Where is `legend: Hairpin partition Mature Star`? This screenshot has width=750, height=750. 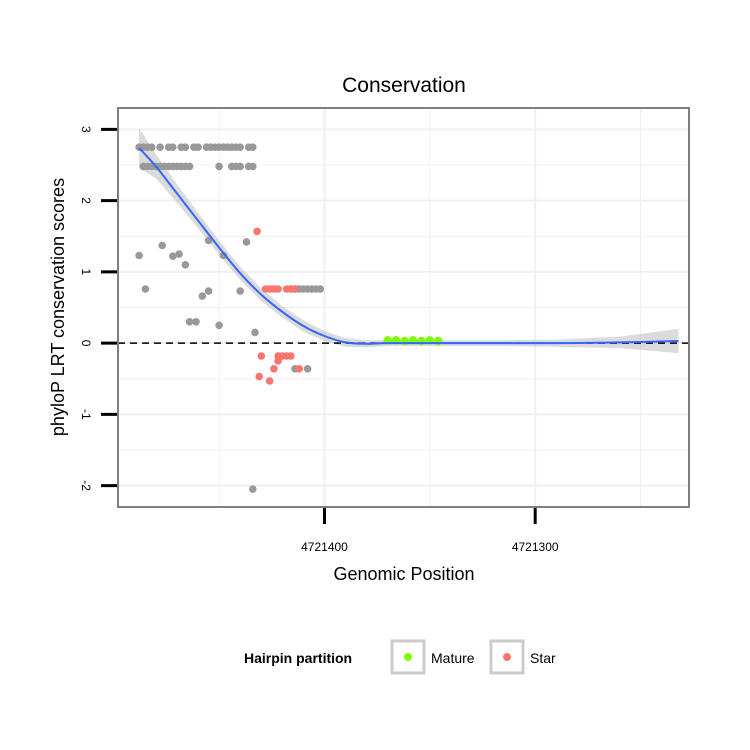 legend: Hairpin partition Mature Star is located at coordinates (400, 657).